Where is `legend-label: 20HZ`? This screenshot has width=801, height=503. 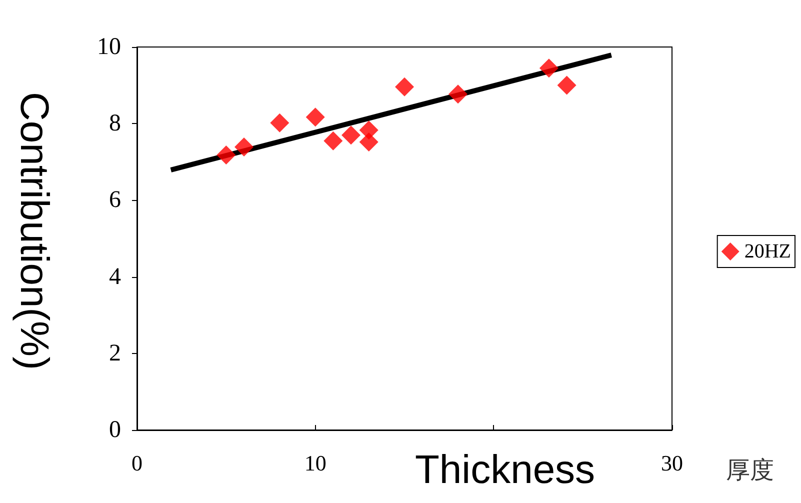
legend-label: 20HZ is located at coordinates (768, 251).